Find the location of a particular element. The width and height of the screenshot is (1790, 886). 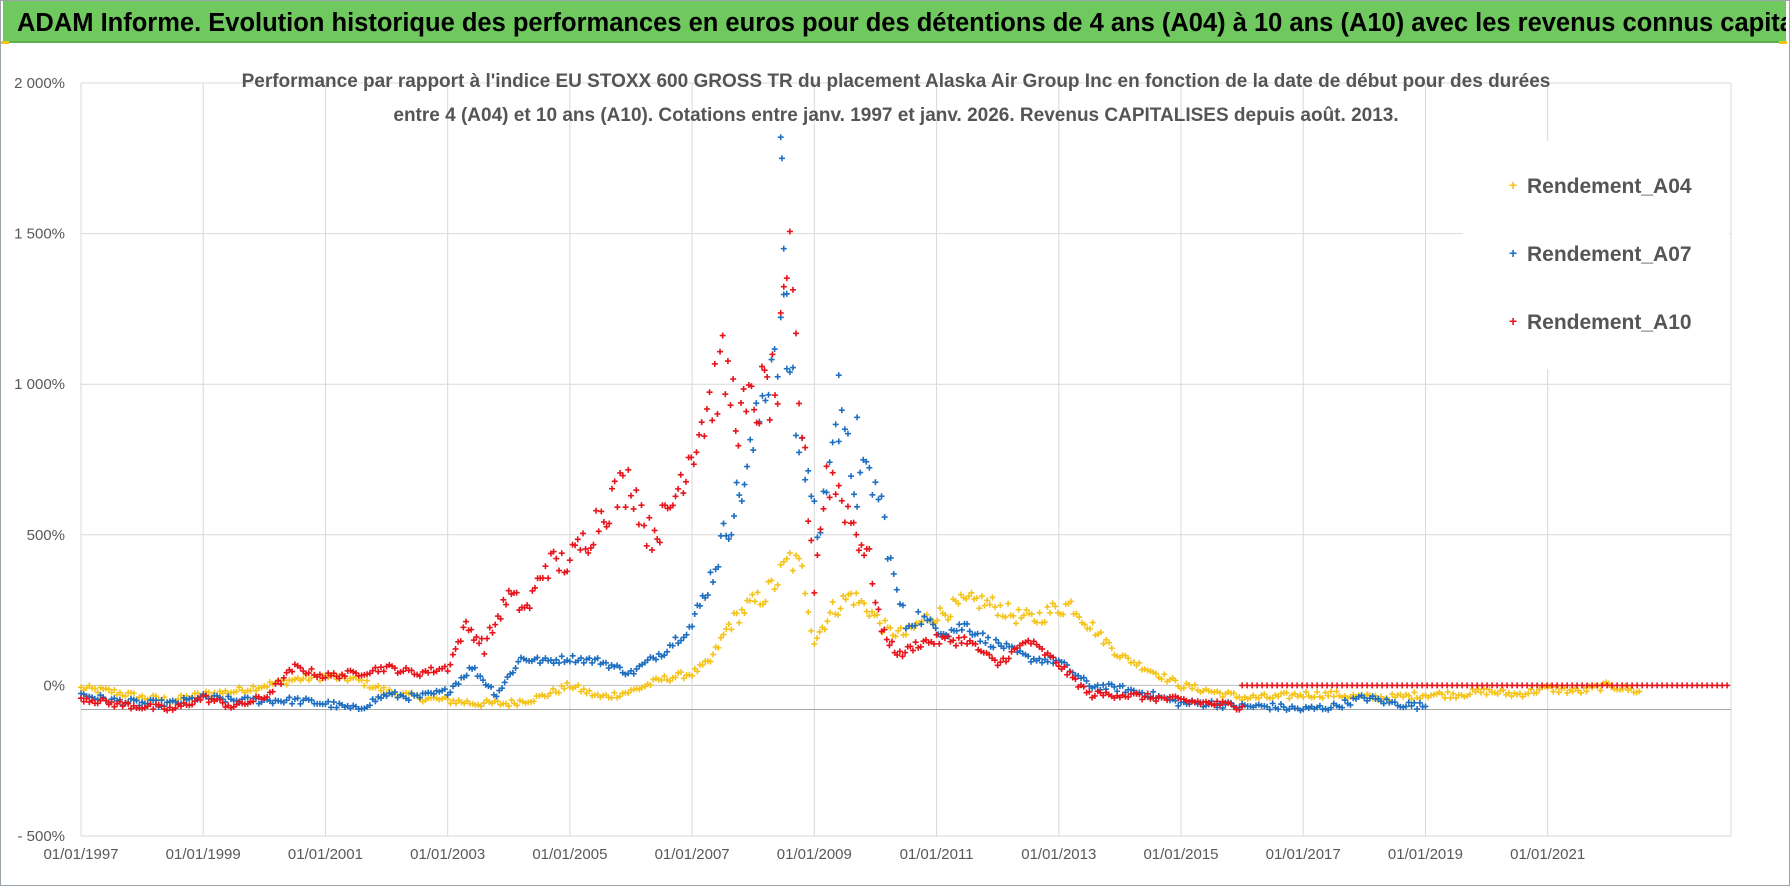

x-tick-label: 01/01/2001 is located at coordinates (325, 854).